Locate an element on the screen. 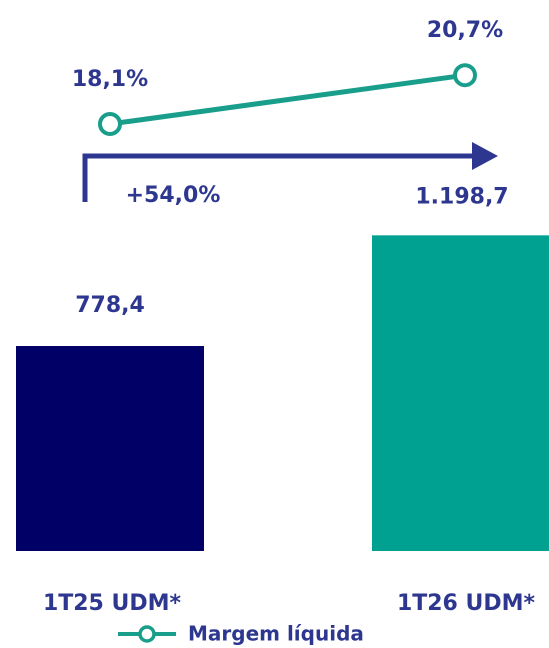 The height and width of the screenshot is (648, 549). margin-value-label: 18,1% is located at coordinates (110, 79).